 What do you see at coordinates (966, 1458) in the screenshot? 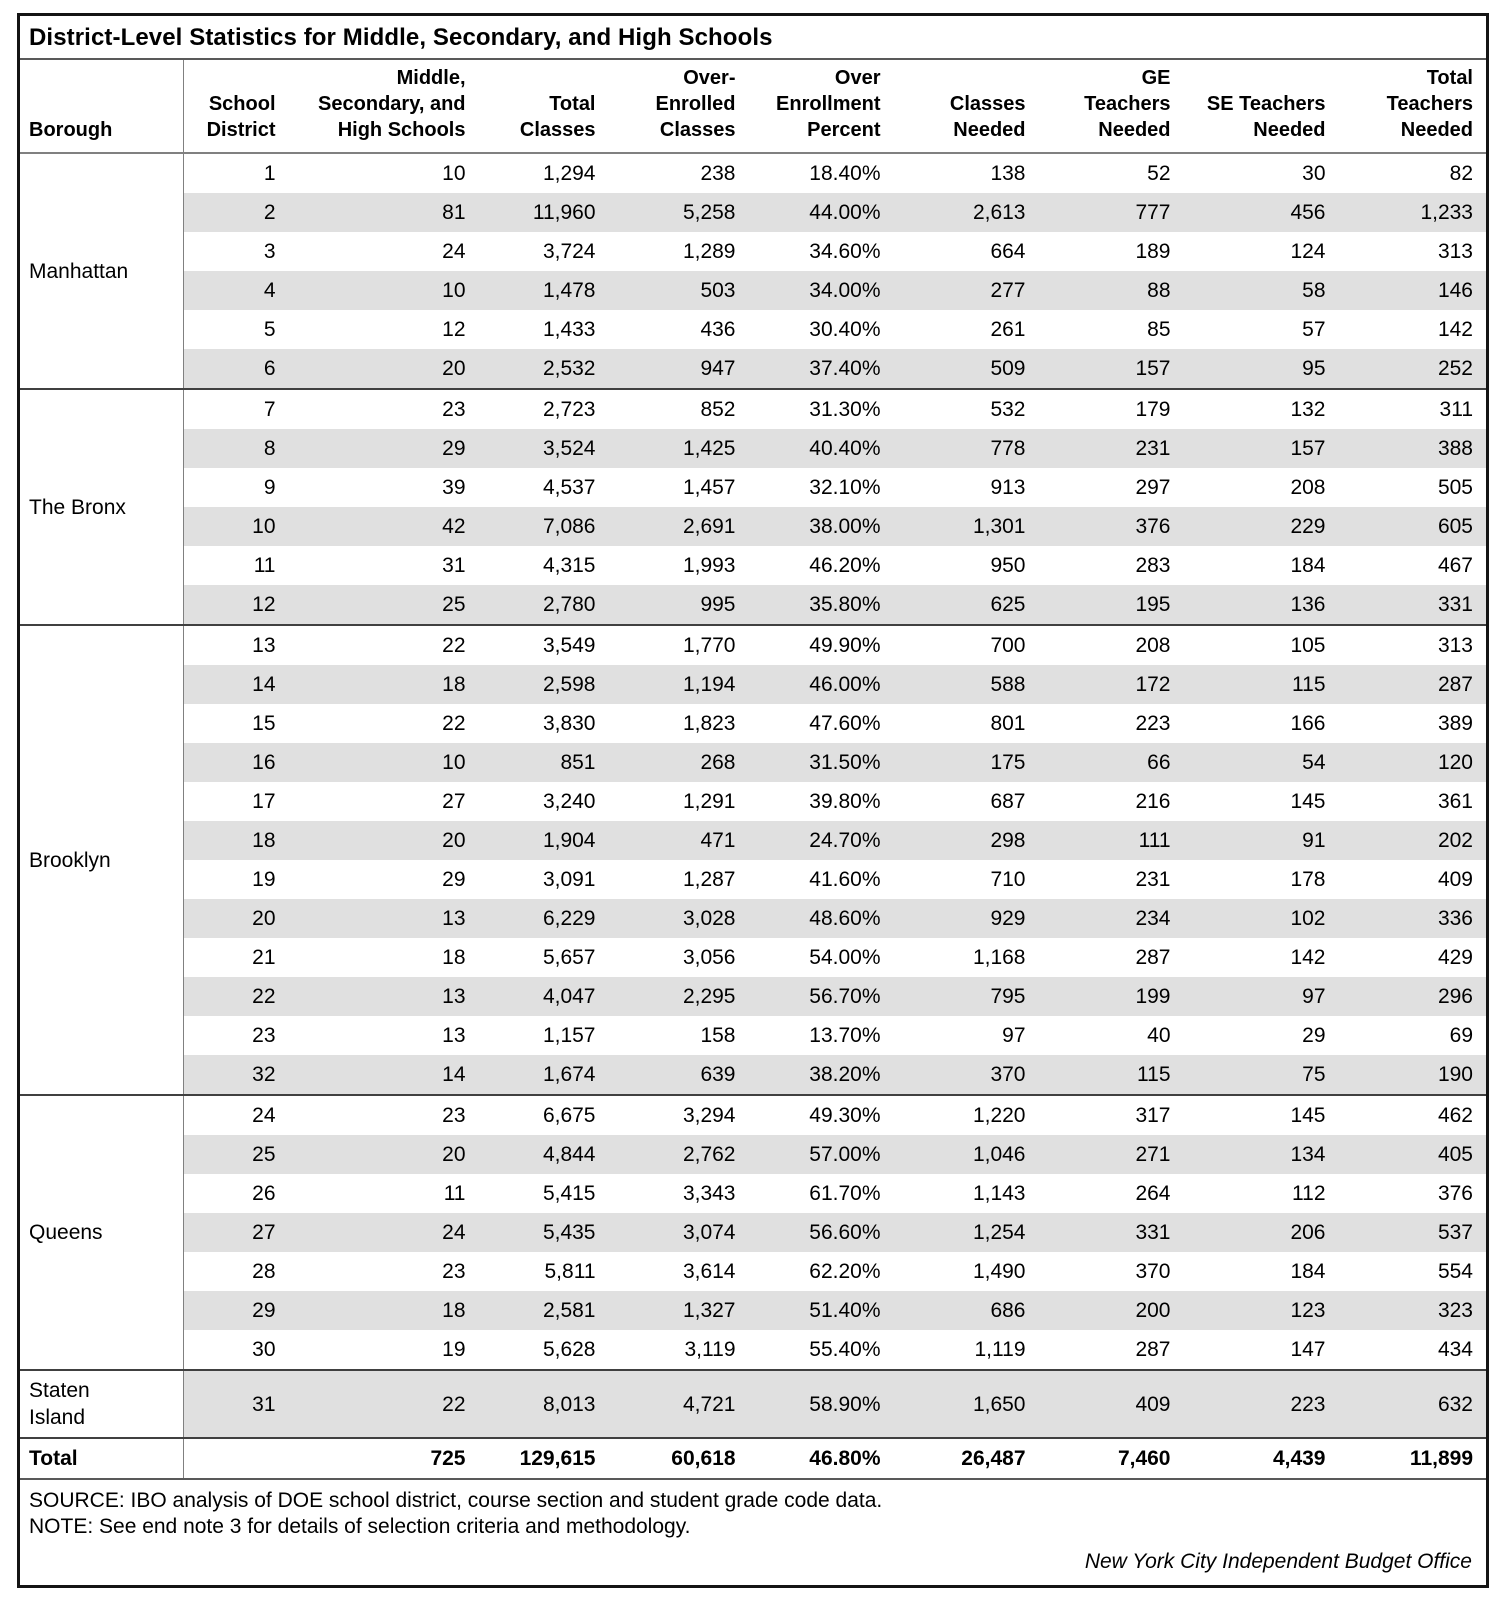
I see `total-value-cell: 26,487` at bounding box center [966, 1458].